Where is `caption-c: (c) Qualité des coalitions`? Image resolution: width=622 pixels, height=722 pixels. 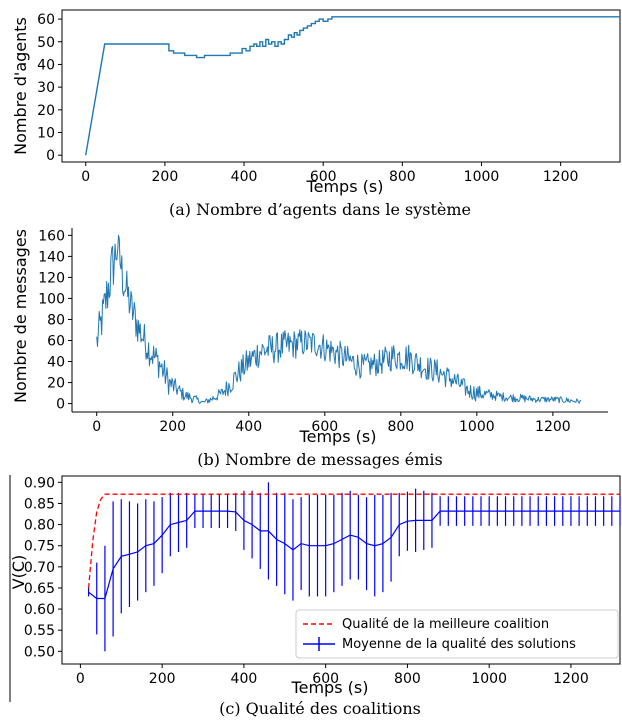
caption-c: (c) Qualité des coalitions is located at coordinates (320, 708).